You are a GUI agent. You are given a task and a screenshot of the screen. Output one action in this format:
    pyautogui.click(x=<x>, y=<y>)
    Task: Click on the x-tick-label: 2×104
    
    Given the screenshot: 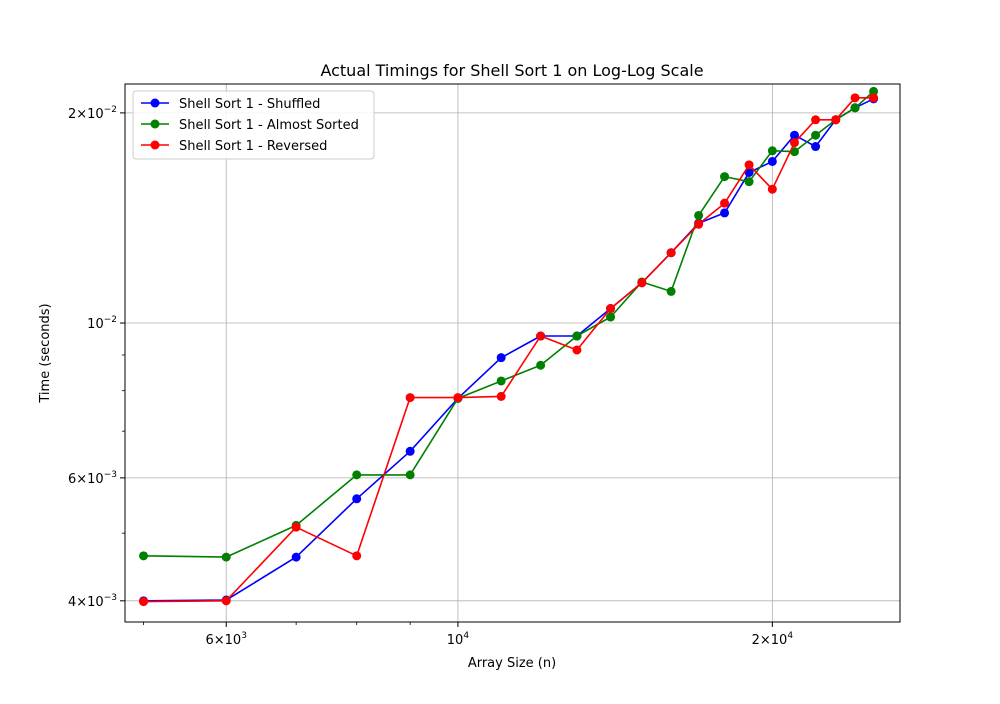 What is the action you would take?
    pyautogui.click(x=773, y=639)
    